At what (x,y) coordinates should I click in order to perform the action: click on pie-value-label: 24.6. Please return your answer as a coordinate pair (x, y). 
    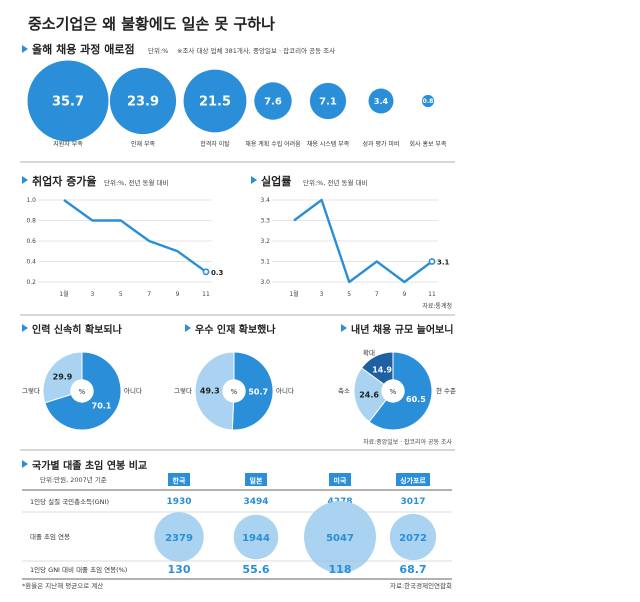
    Looking at the image, I should click on (369, 394).